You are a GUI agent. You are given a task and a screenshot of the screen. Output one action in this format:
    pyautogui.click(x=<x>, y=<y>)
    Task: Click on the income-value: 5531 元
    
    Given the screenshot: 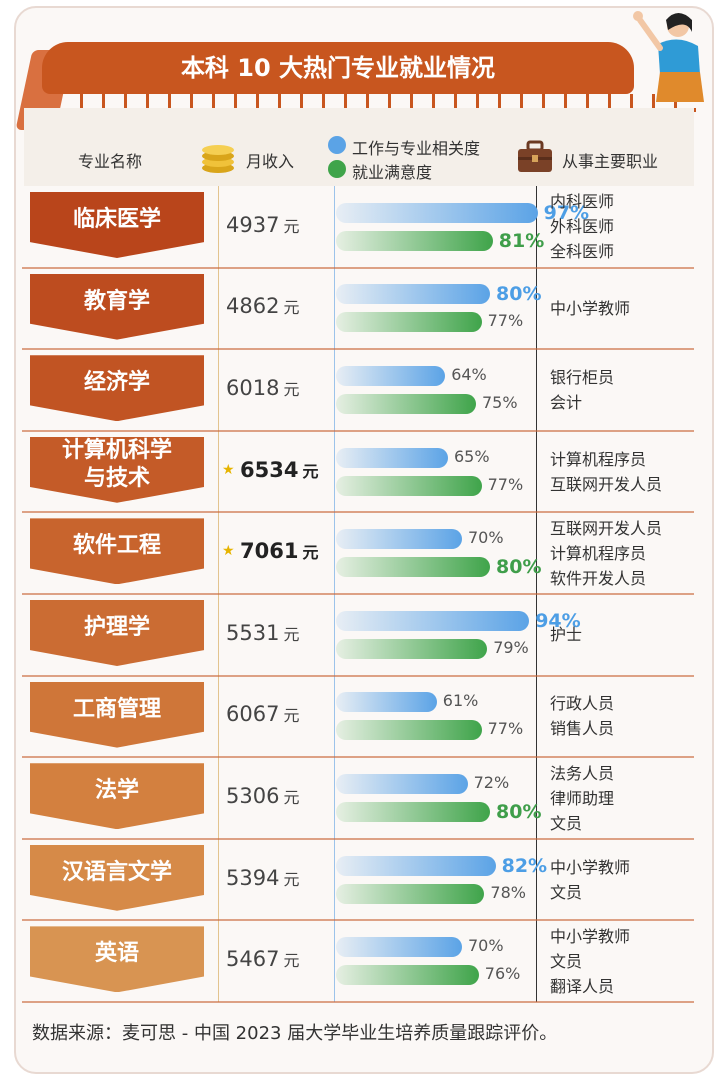 What is the action you would take?
    pyautogui.click(x=276, y=633)
    